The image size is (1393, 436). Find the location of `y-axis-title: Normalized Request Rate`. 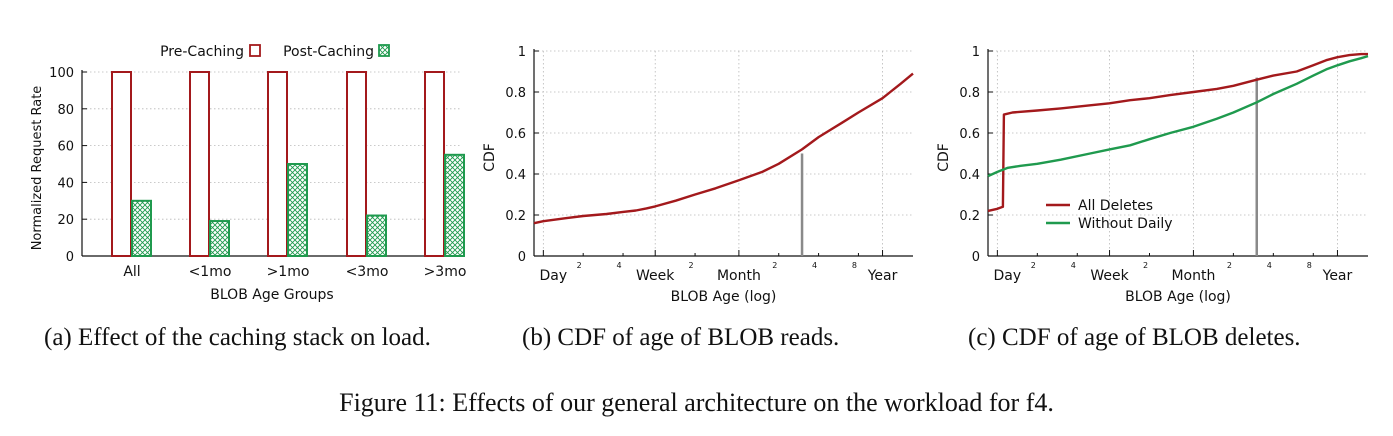

y-axis-title: Normalized Request Rate is located at coordinates (37, 168).